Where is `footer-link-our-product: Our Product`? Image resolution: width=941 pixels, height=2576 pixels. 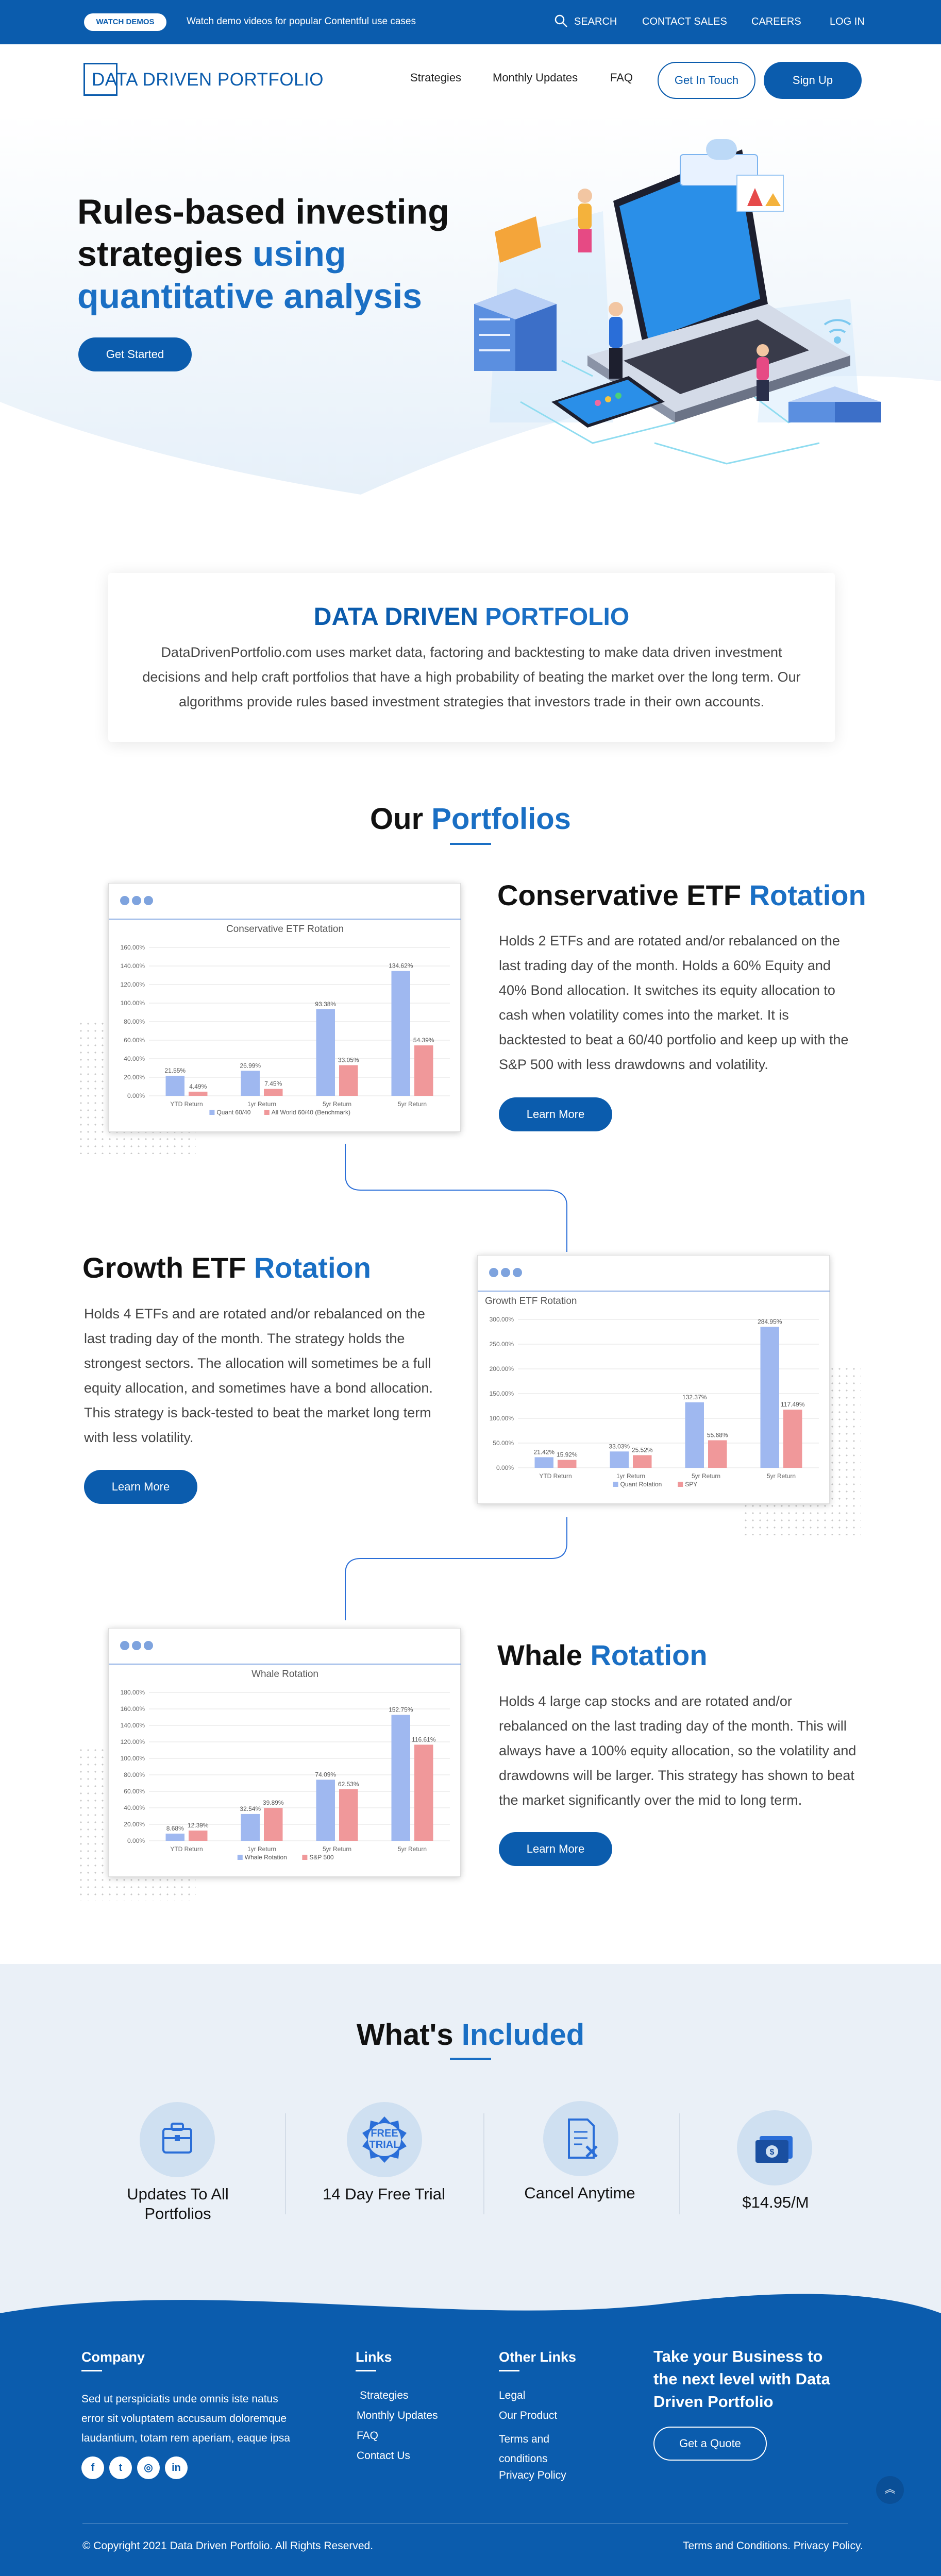
footer-link-our-product: Our Product is located at coordinates (528, 2415).